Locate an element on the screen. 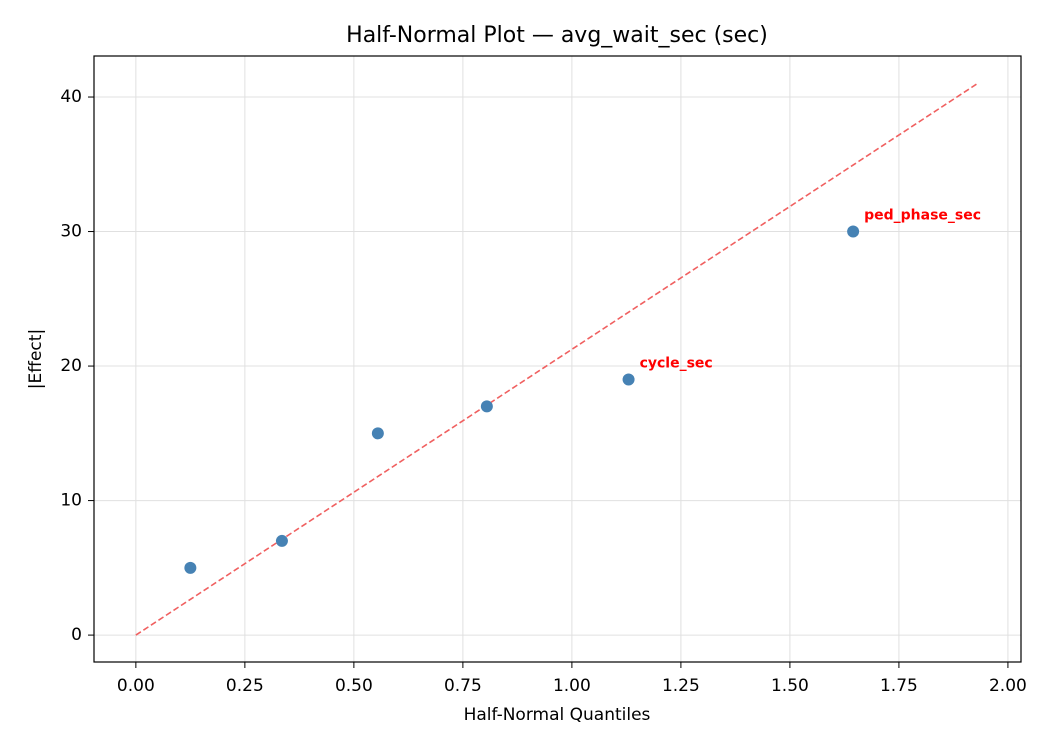 This screenshot has width=1050, height=750. x-tick-label: 0.25 is located at coordinates (245, 686).